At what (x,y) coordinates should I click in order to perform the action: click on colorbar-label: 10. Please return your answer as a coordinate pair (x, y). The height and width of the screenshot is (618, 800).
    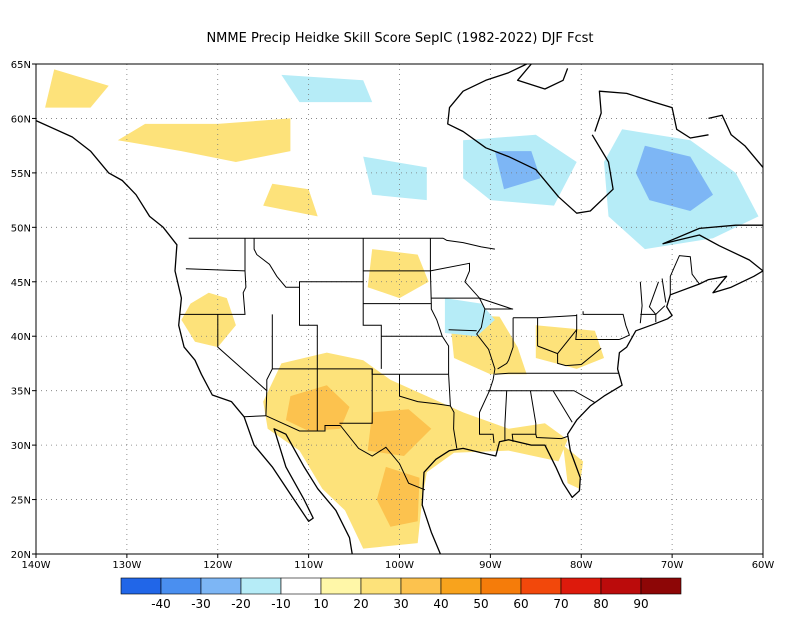
    Looking at the image, I should click on (320, 604).